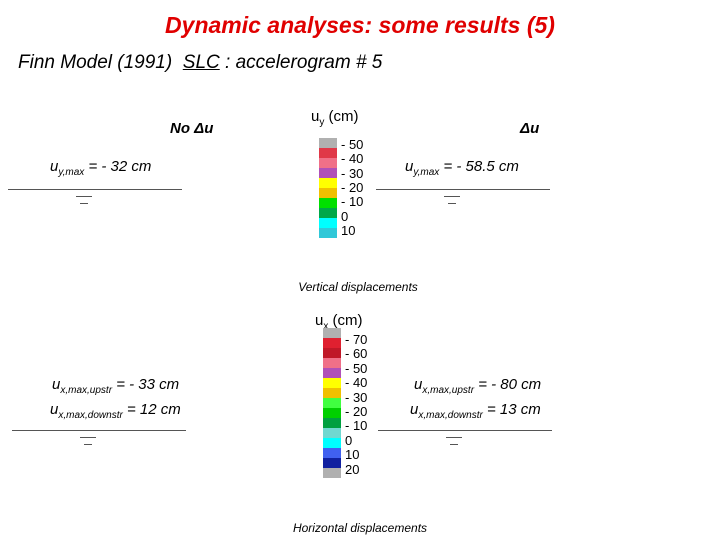  What do you see at coordinates (360, 528) in the screenshot?
I see `caption: Horizontal displacements` at bounding box center [360, 528].